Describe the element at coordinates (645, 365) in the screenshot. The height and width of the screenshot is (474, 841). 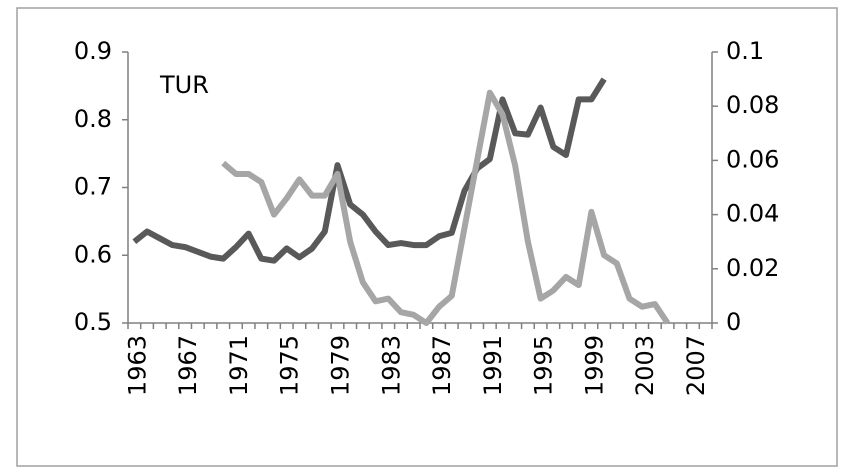
I see `x-tick-label: 2003` at that location.